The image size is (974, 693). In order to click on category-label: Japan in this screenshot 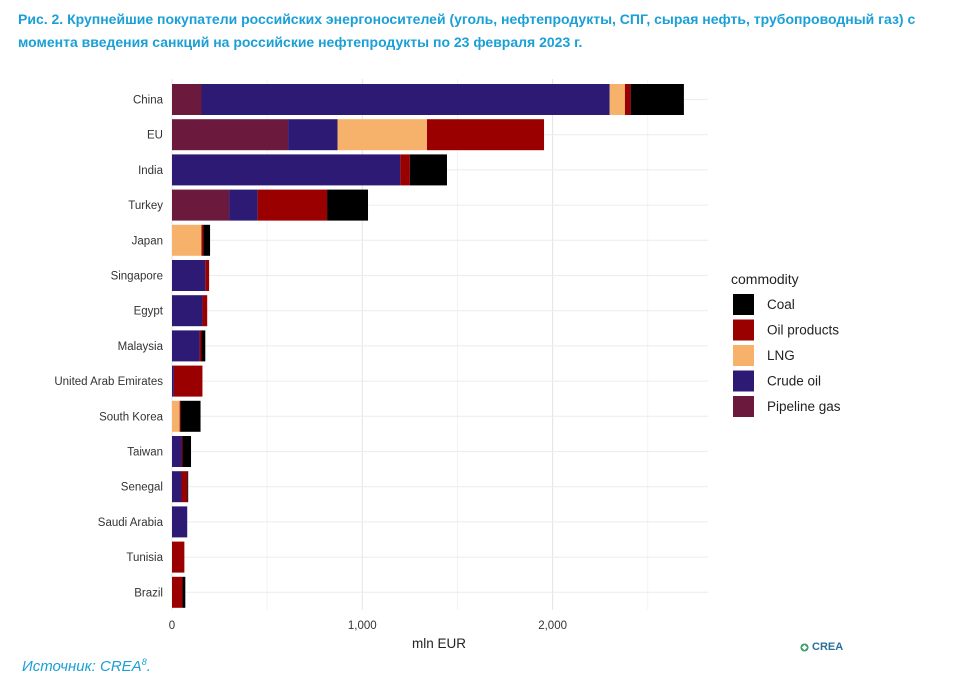, I will do `click(147, 241)`.